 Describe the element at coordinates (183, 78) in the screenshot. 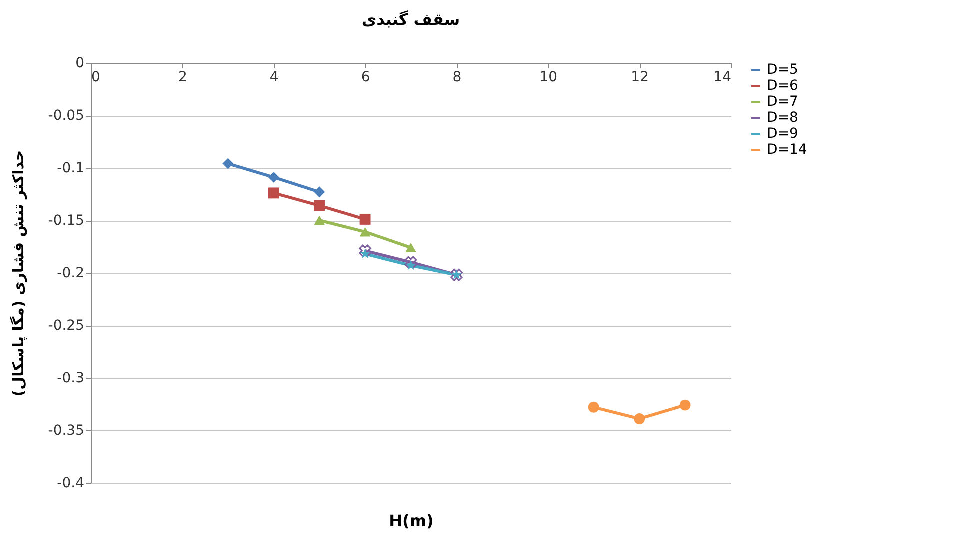

I see `x-tick-label: 2` at that location.